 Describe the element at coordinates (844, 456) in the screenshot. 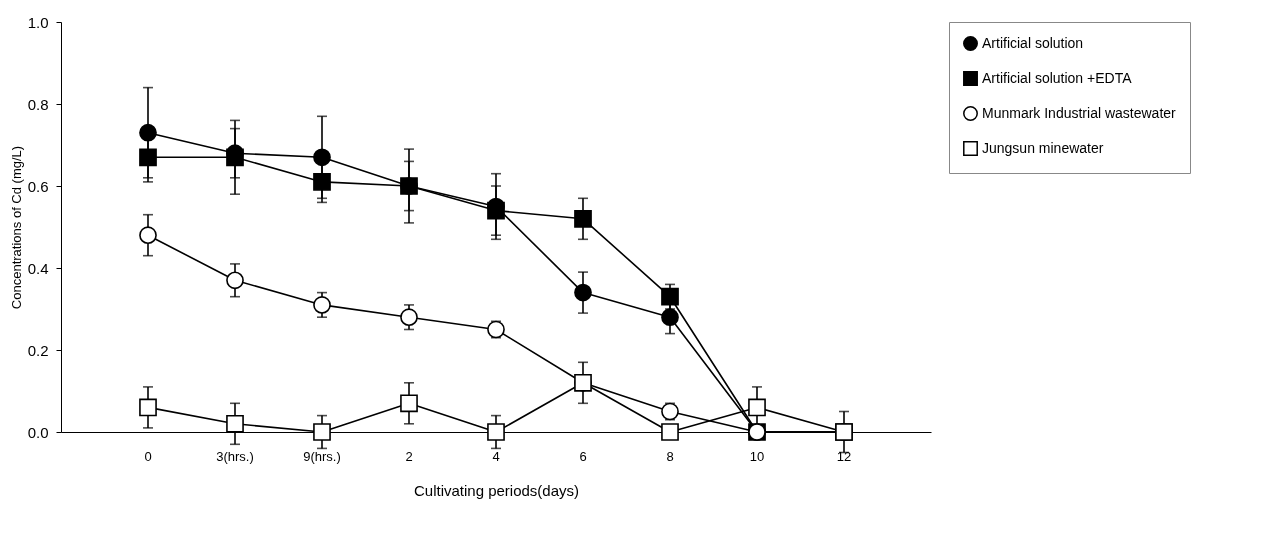

I see `x-tick-label: 12` at that location.